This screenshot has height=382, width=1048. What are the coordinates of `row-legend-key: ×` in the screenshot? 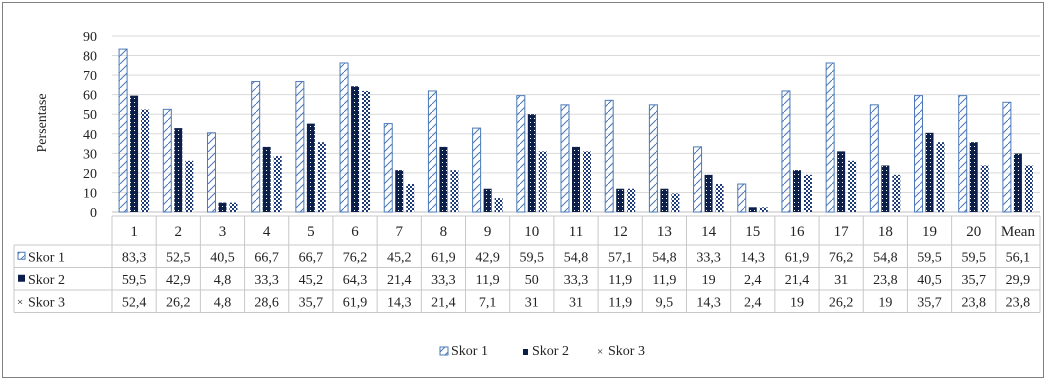 It's located at (20, 302).